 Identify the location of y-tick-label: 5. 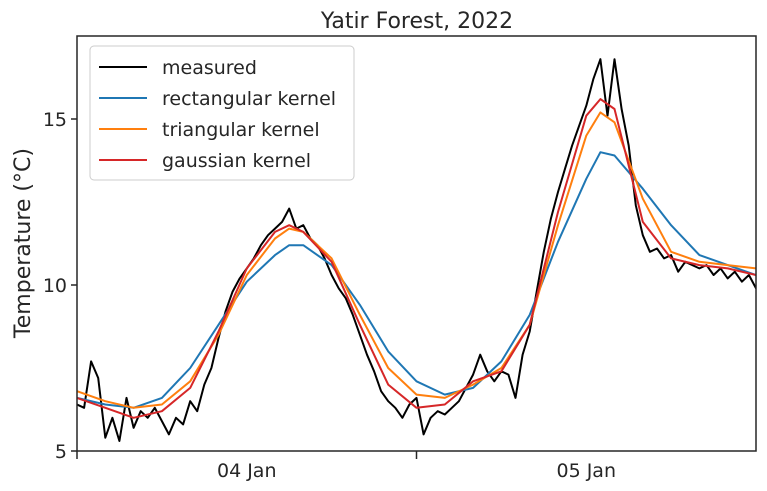
(61, 452).